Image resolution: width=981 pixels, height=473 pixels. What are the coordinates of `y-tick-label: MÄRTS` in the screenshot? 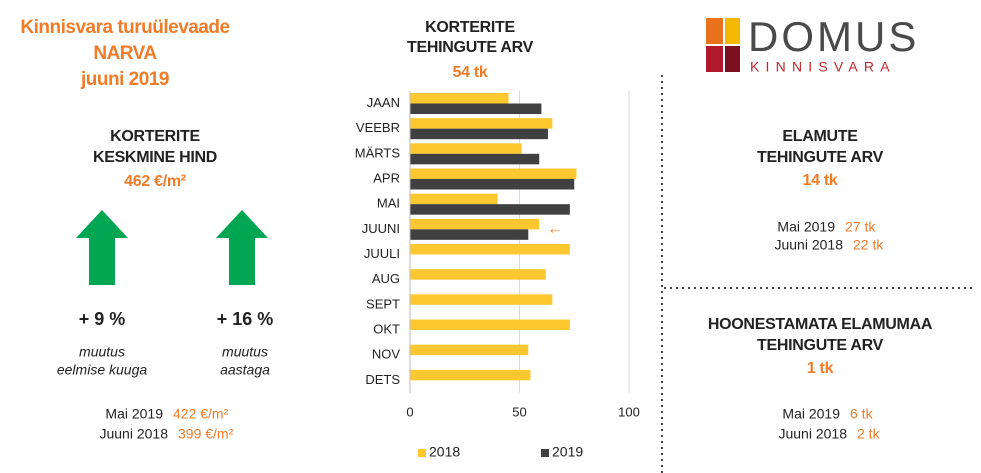 It's located at (378, 152).